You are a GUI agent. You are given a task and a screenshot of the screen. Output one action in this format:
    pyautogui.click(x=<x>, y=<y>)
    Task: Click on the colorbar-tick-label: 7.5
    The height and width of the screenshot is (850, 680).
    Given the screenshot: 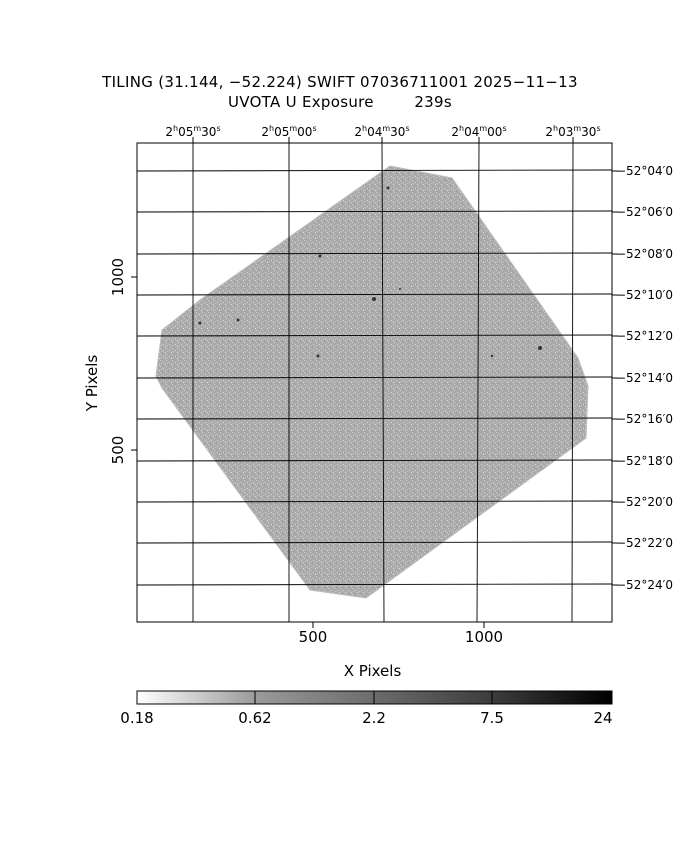 What is the action you would take?
    pyautogui.click(x=492, y=718)
    